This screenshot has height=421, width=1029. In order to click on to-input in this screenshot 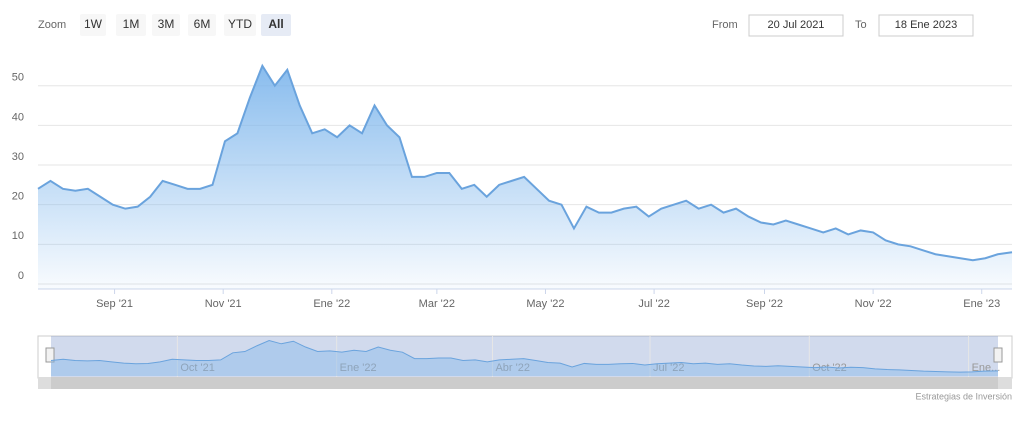, I will do `click(926, 25)`.